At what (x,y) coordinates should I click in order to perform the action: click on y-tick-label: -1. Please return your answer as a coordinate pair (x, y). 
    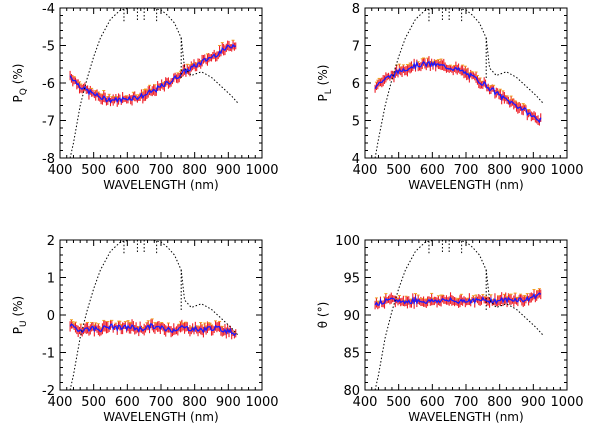
    Looking at the image, I should click on (48, 354).